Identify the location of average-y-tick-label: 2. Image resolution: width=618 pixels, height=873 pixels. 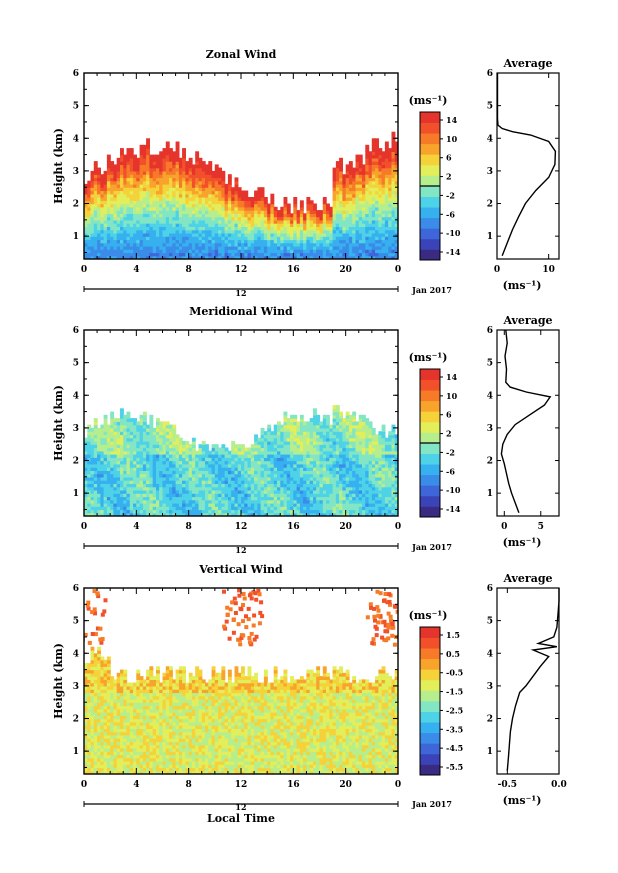
(490, 205).